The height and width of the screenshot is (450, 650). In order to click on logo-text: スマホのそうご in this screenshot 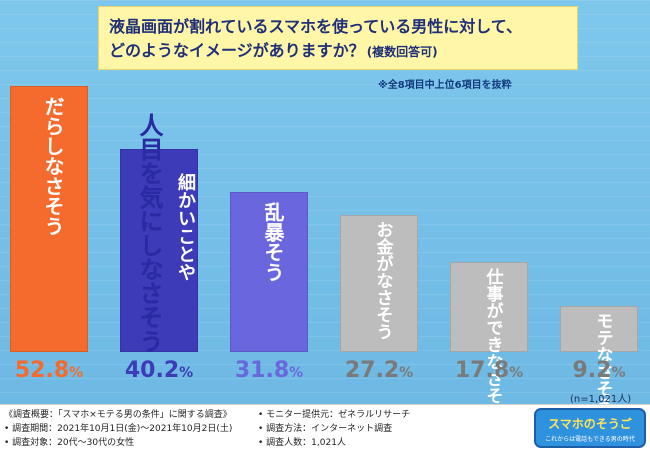, I will do `click(590, 423)`.